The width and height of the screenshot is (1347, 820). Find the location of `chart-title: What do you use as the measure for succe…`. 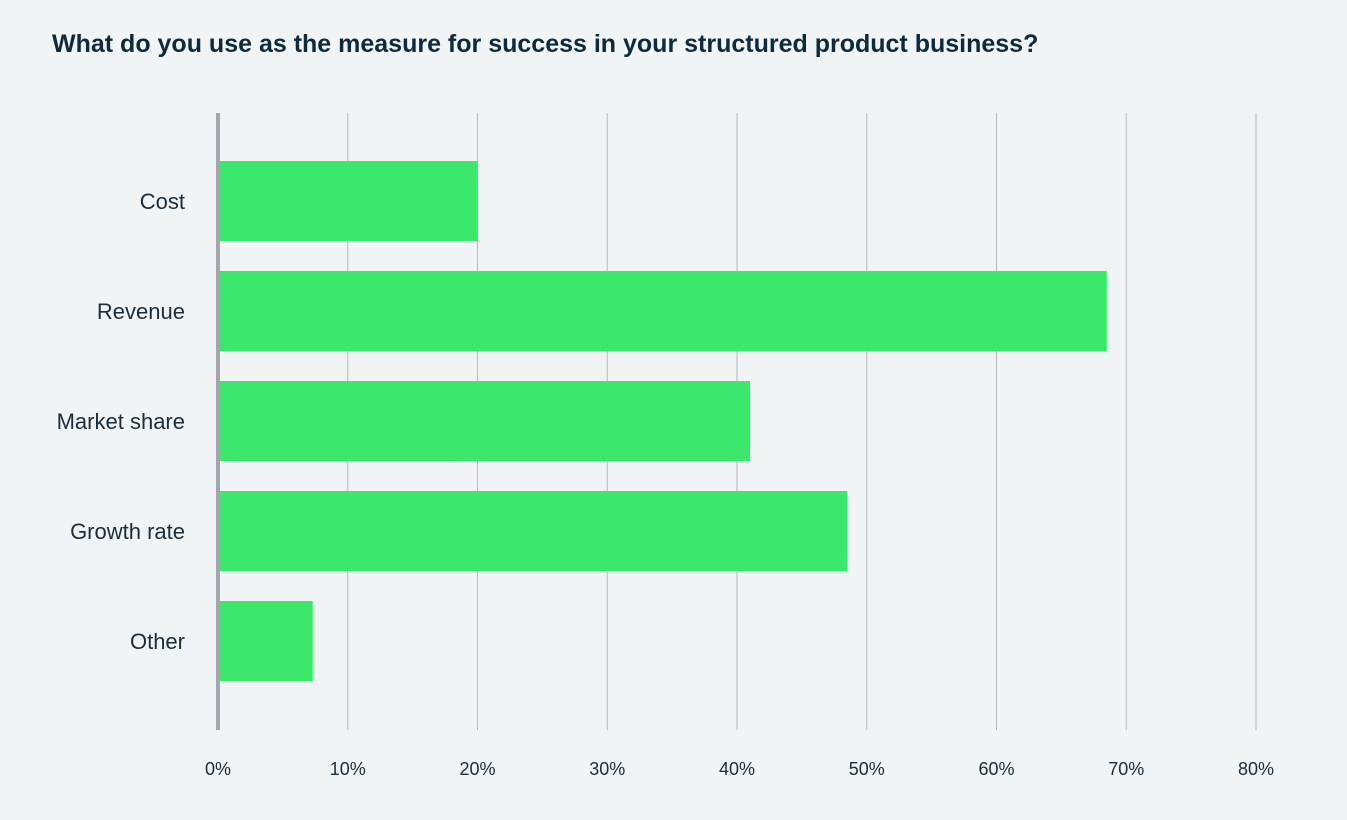

chart-title: What do you use as the measure for succe… is located at coordinates (545, 44).